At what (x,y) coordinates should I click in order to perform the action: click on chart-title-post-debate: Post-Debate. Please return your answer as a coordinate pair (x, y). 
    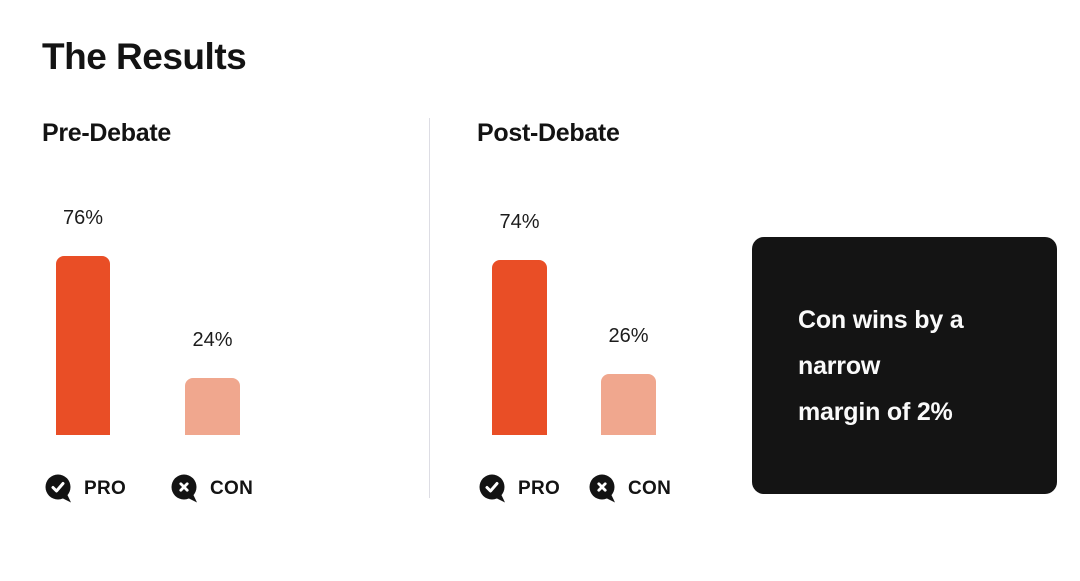
    Looking at the image, I should click on (548, 133).